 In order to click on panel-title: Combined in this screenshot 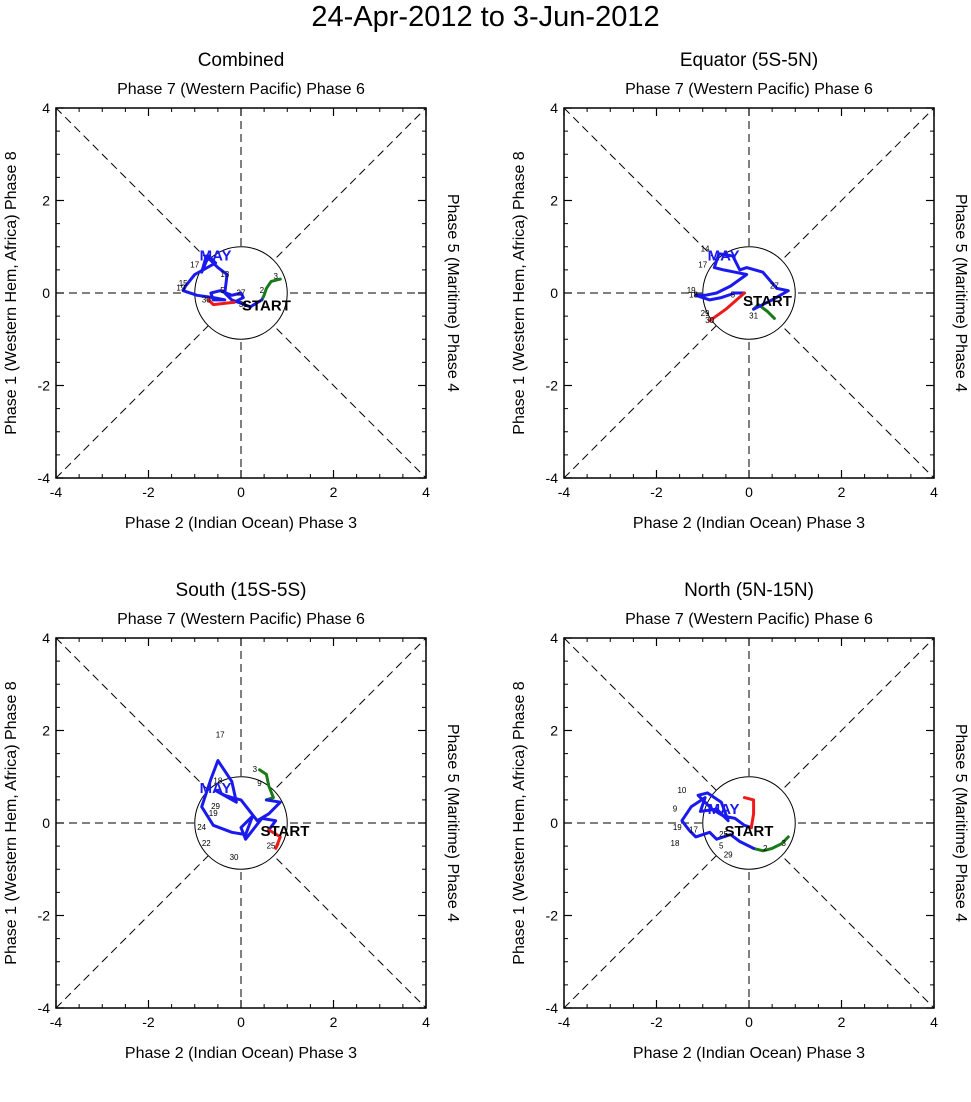, I will do `click(241, 60)`.